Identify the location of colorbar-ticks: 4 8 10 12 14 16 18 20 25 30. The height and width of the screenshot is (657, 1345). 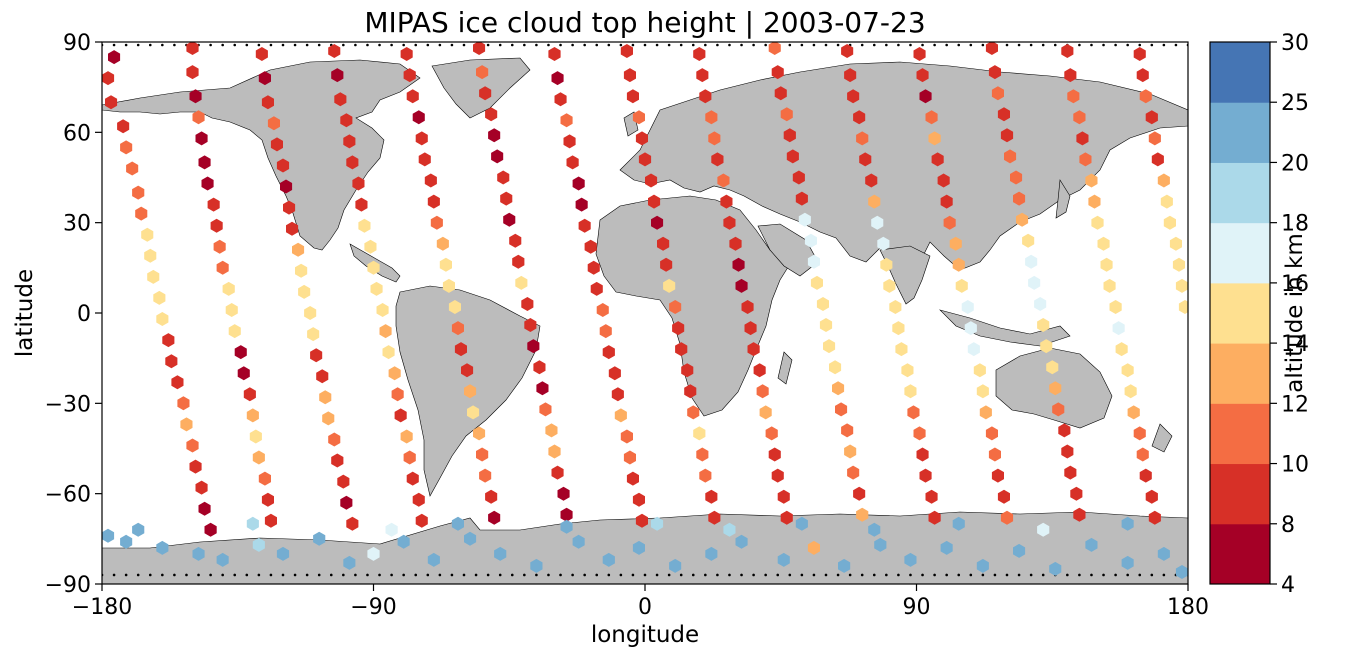
(1289, 314).